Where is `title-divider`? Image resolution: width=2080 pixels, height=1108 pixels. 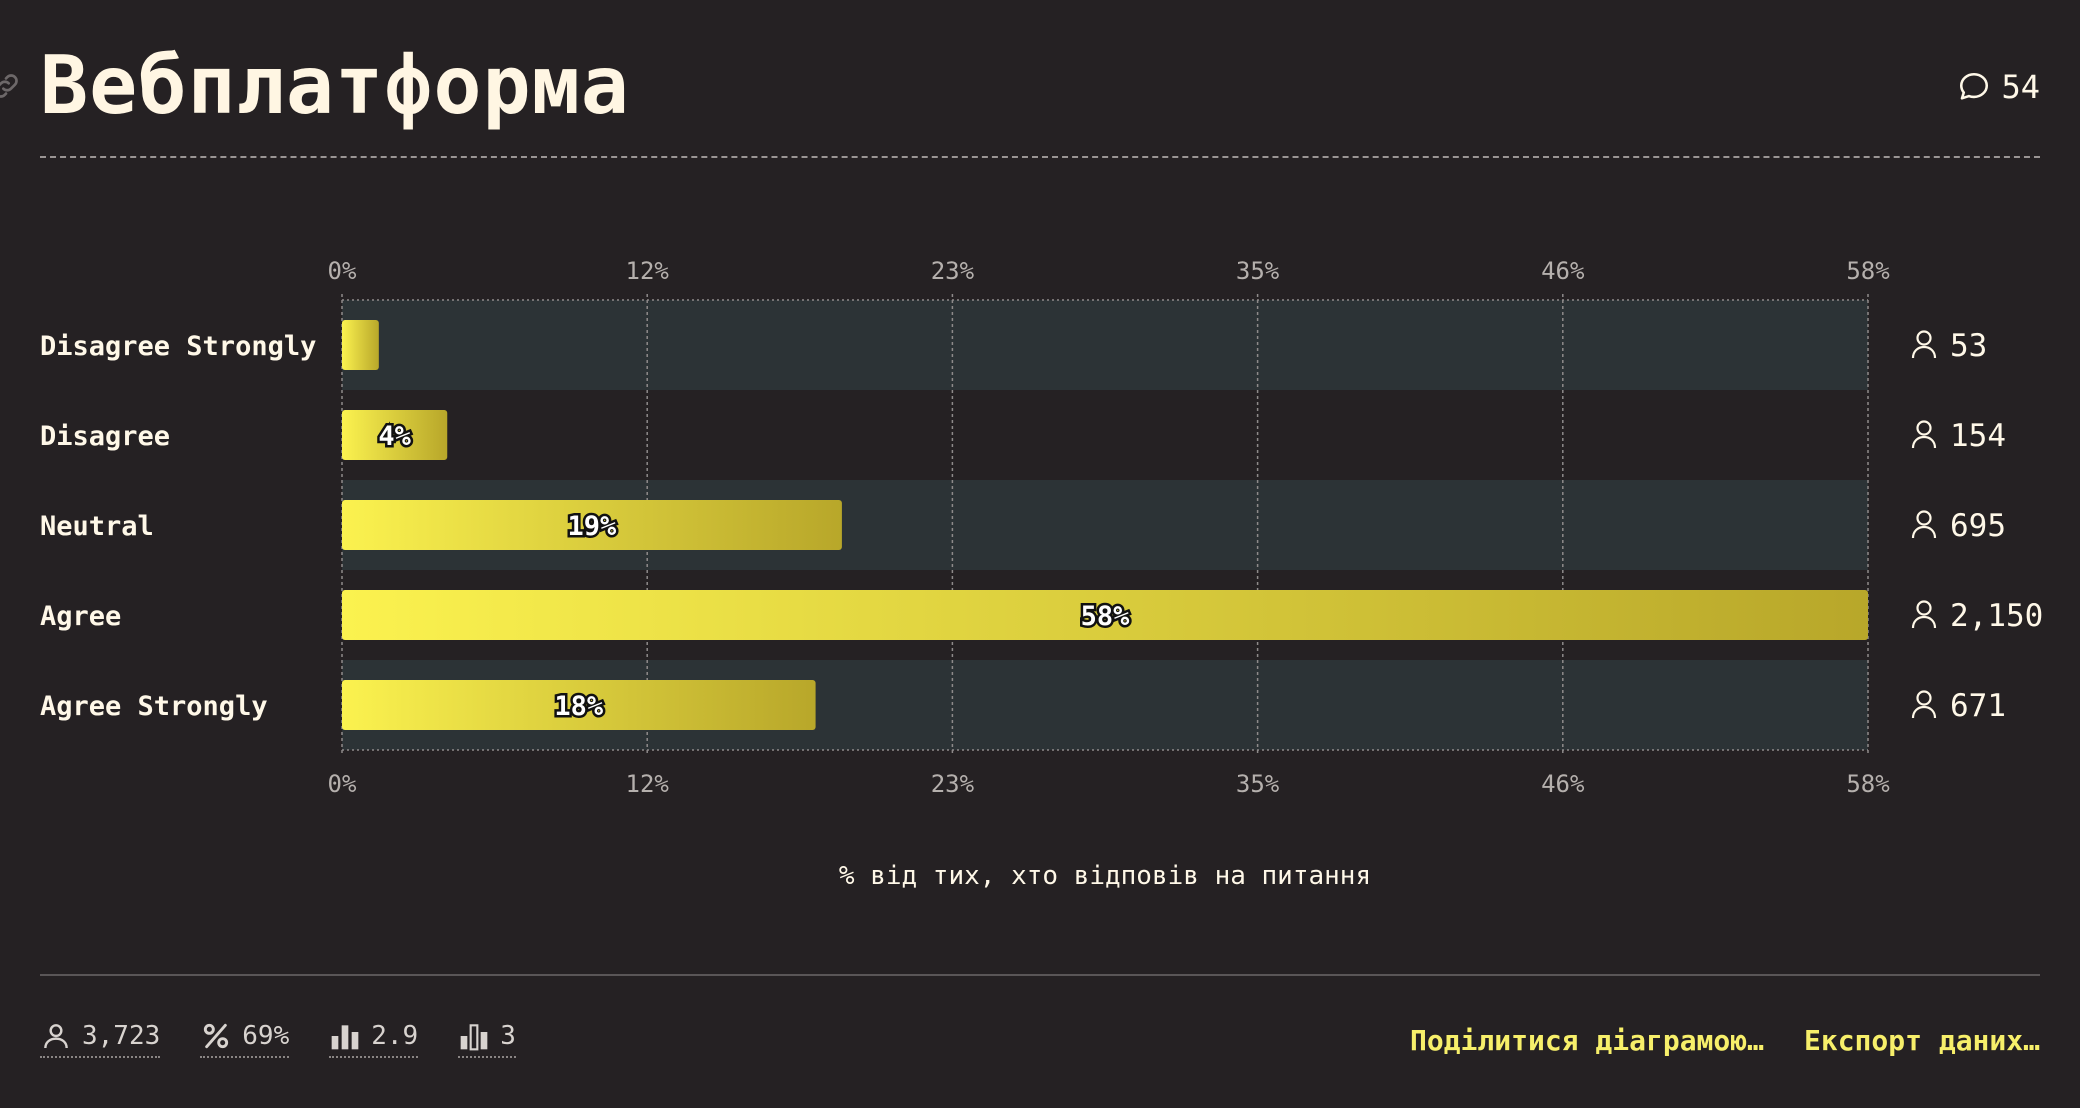
title-divider is located at coordinates (1040, 157).